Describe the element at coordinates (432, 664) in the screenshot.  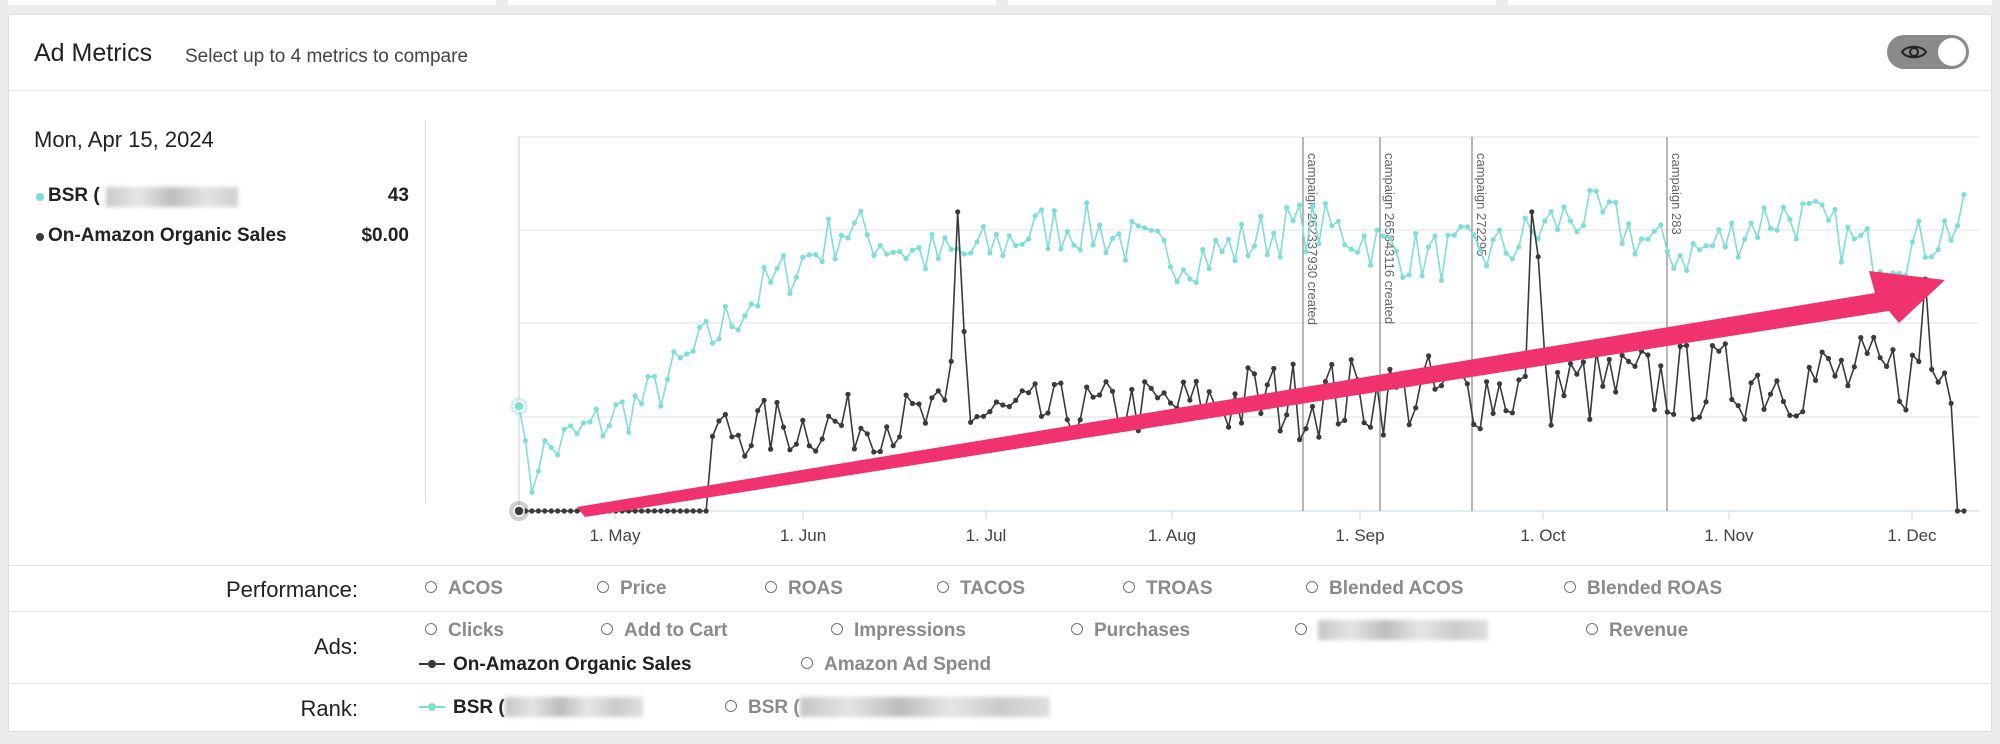
I see `series-line-icon` at that location.